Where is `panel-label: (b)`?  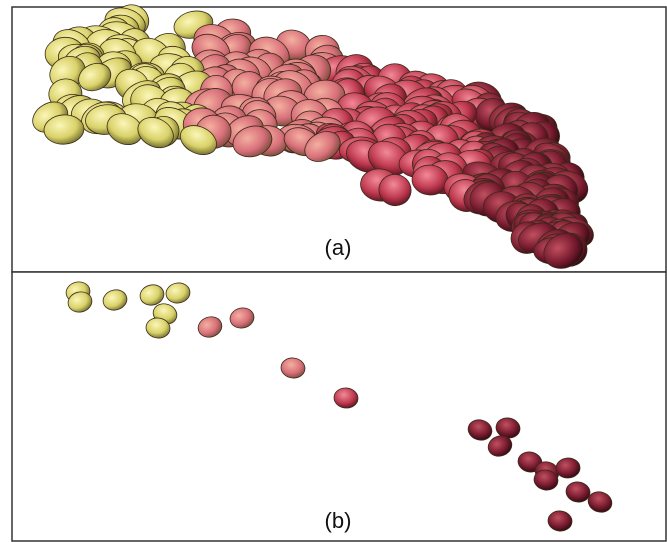
panel-label: (b) is located at coordinates (338, 520).